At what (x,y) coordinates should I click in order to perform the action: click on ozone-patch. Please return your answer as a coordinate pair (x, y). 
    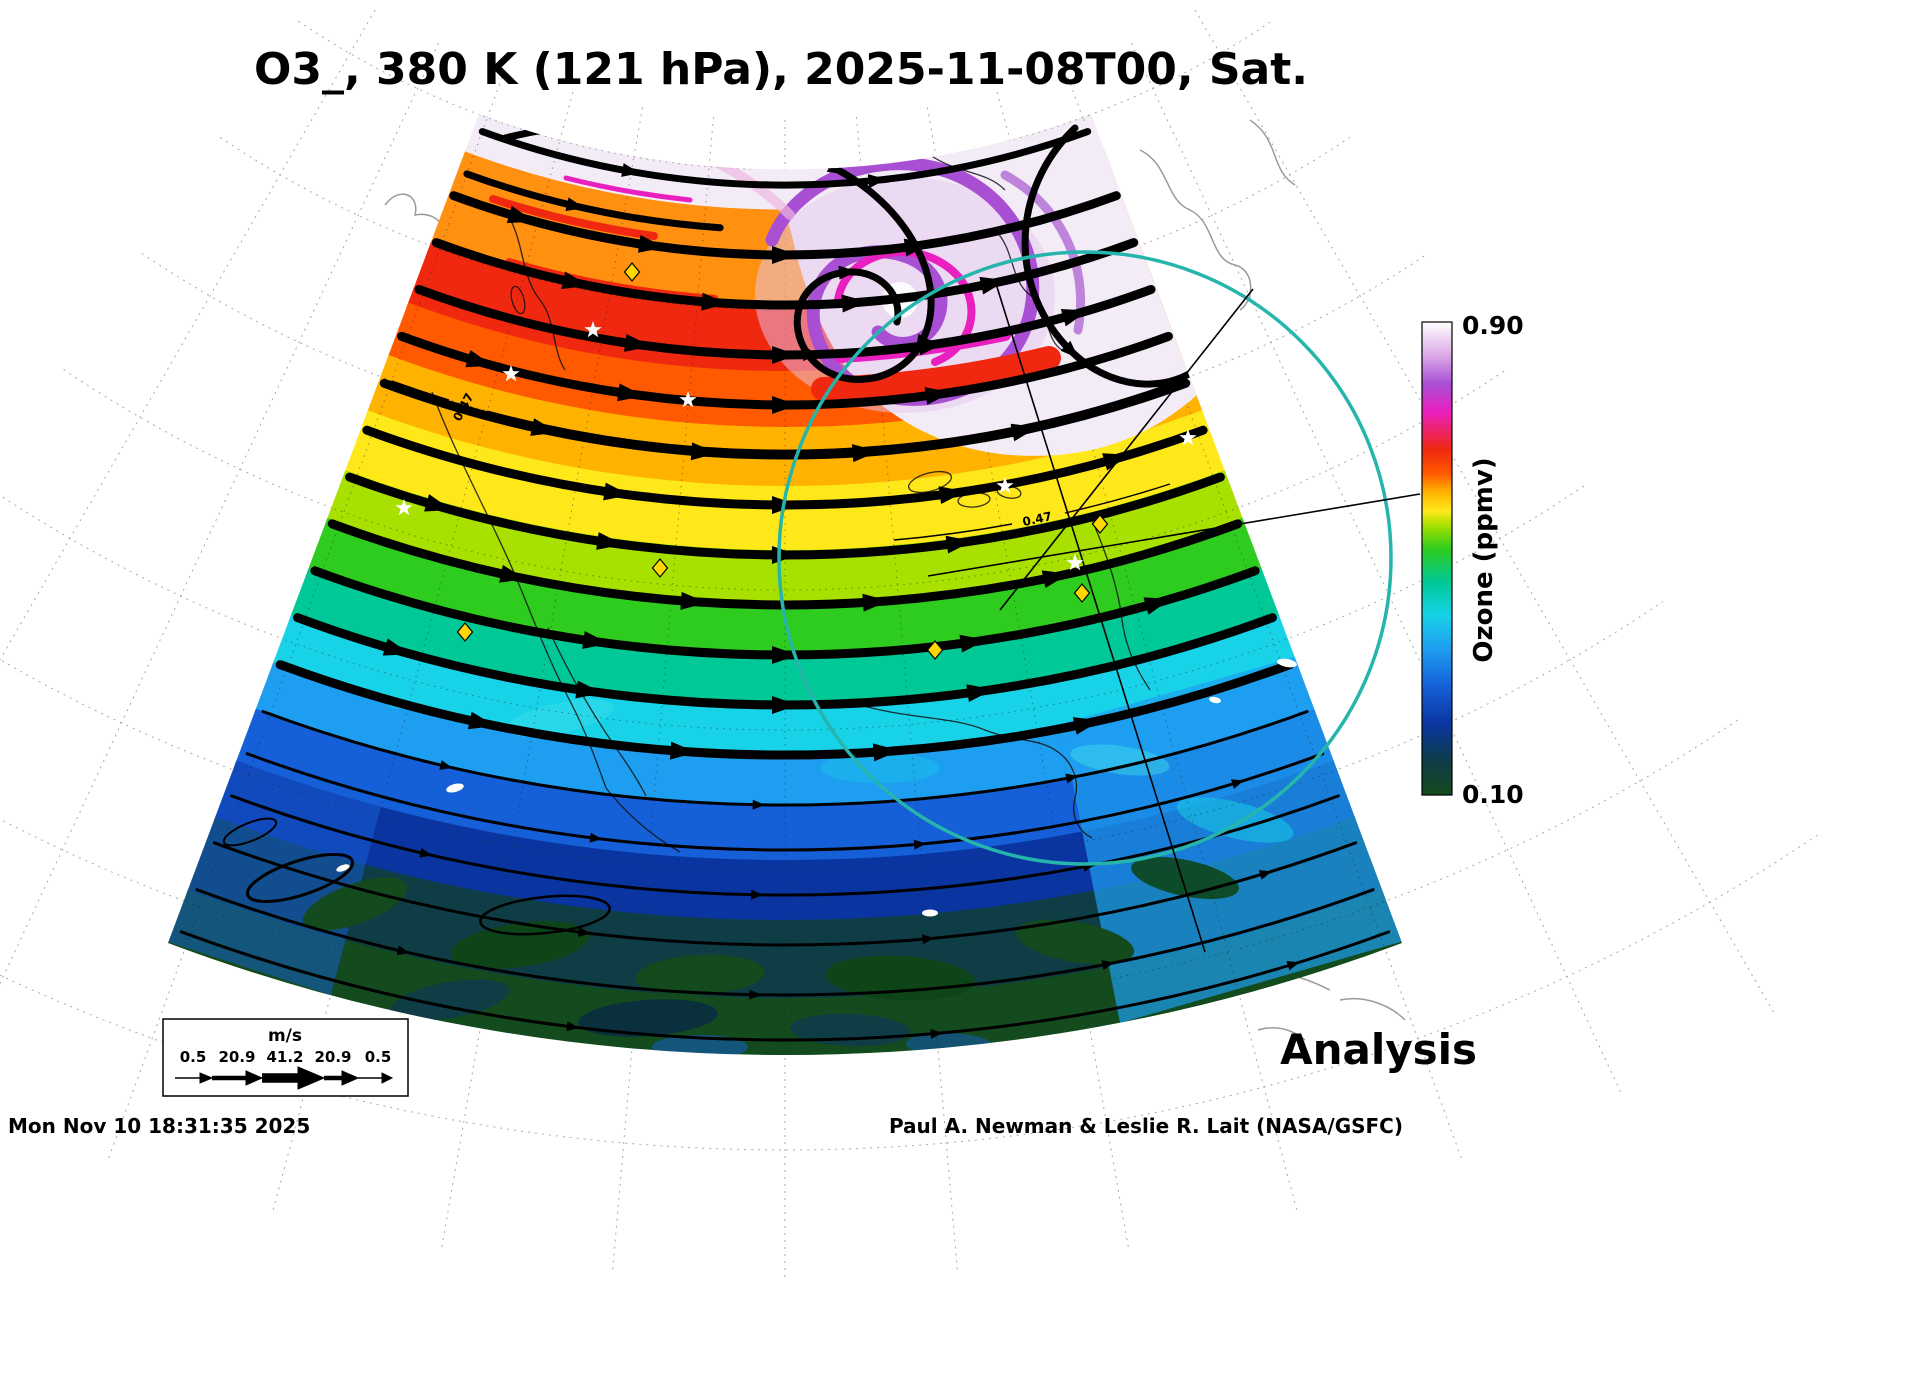
    Looking at the image, I should click on (355, 904).